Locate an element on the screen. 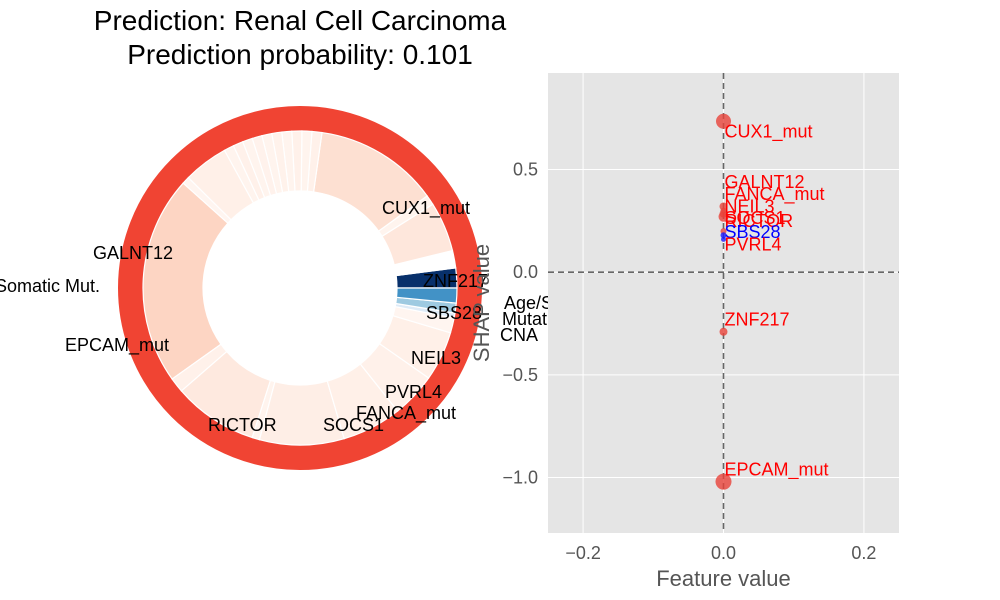 The width and height of the screenshot is (1000, 600). inner-ring-segment-age-sex is located at coordinates (426, 295).